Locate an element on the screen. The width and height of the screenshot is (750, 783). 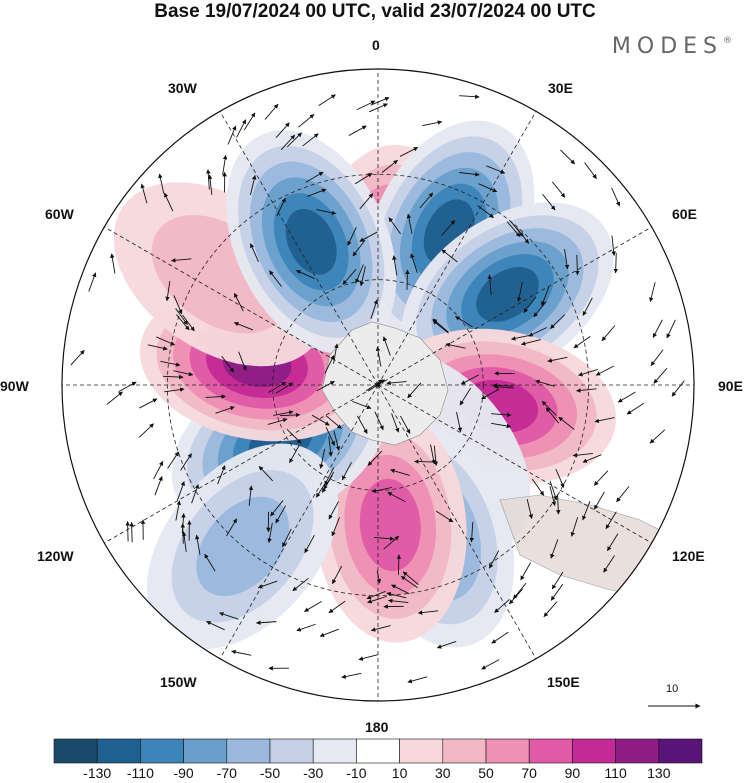
colorbar is located at coordinates (378, 751).